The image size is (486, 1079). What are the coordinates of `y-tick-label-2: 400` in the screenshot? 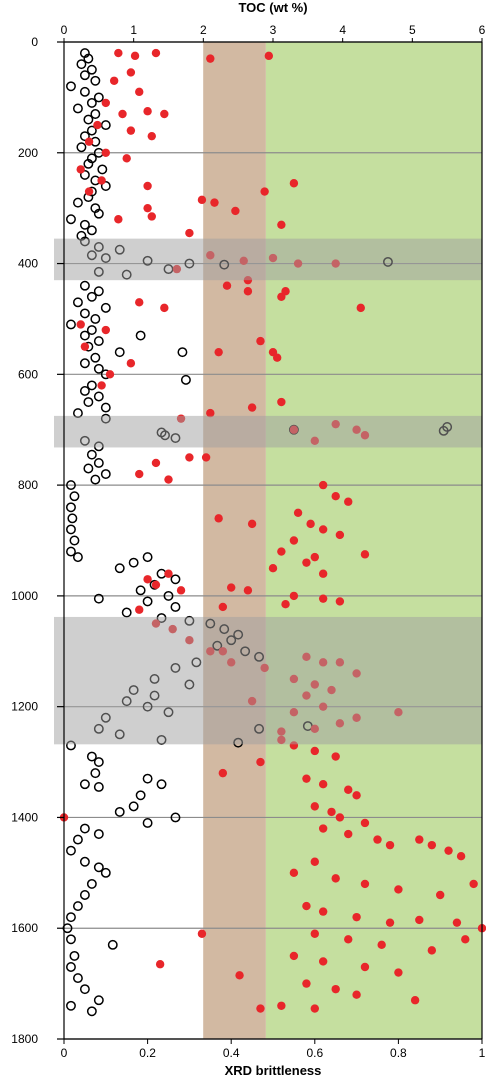 It's located at (28, 264).